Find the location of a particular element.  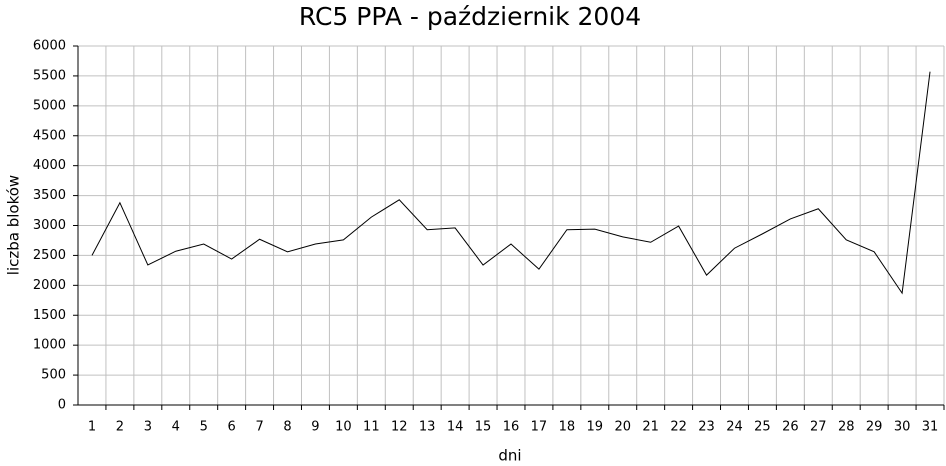

x-tick-label: 19 is located at coordinates (595, 427).